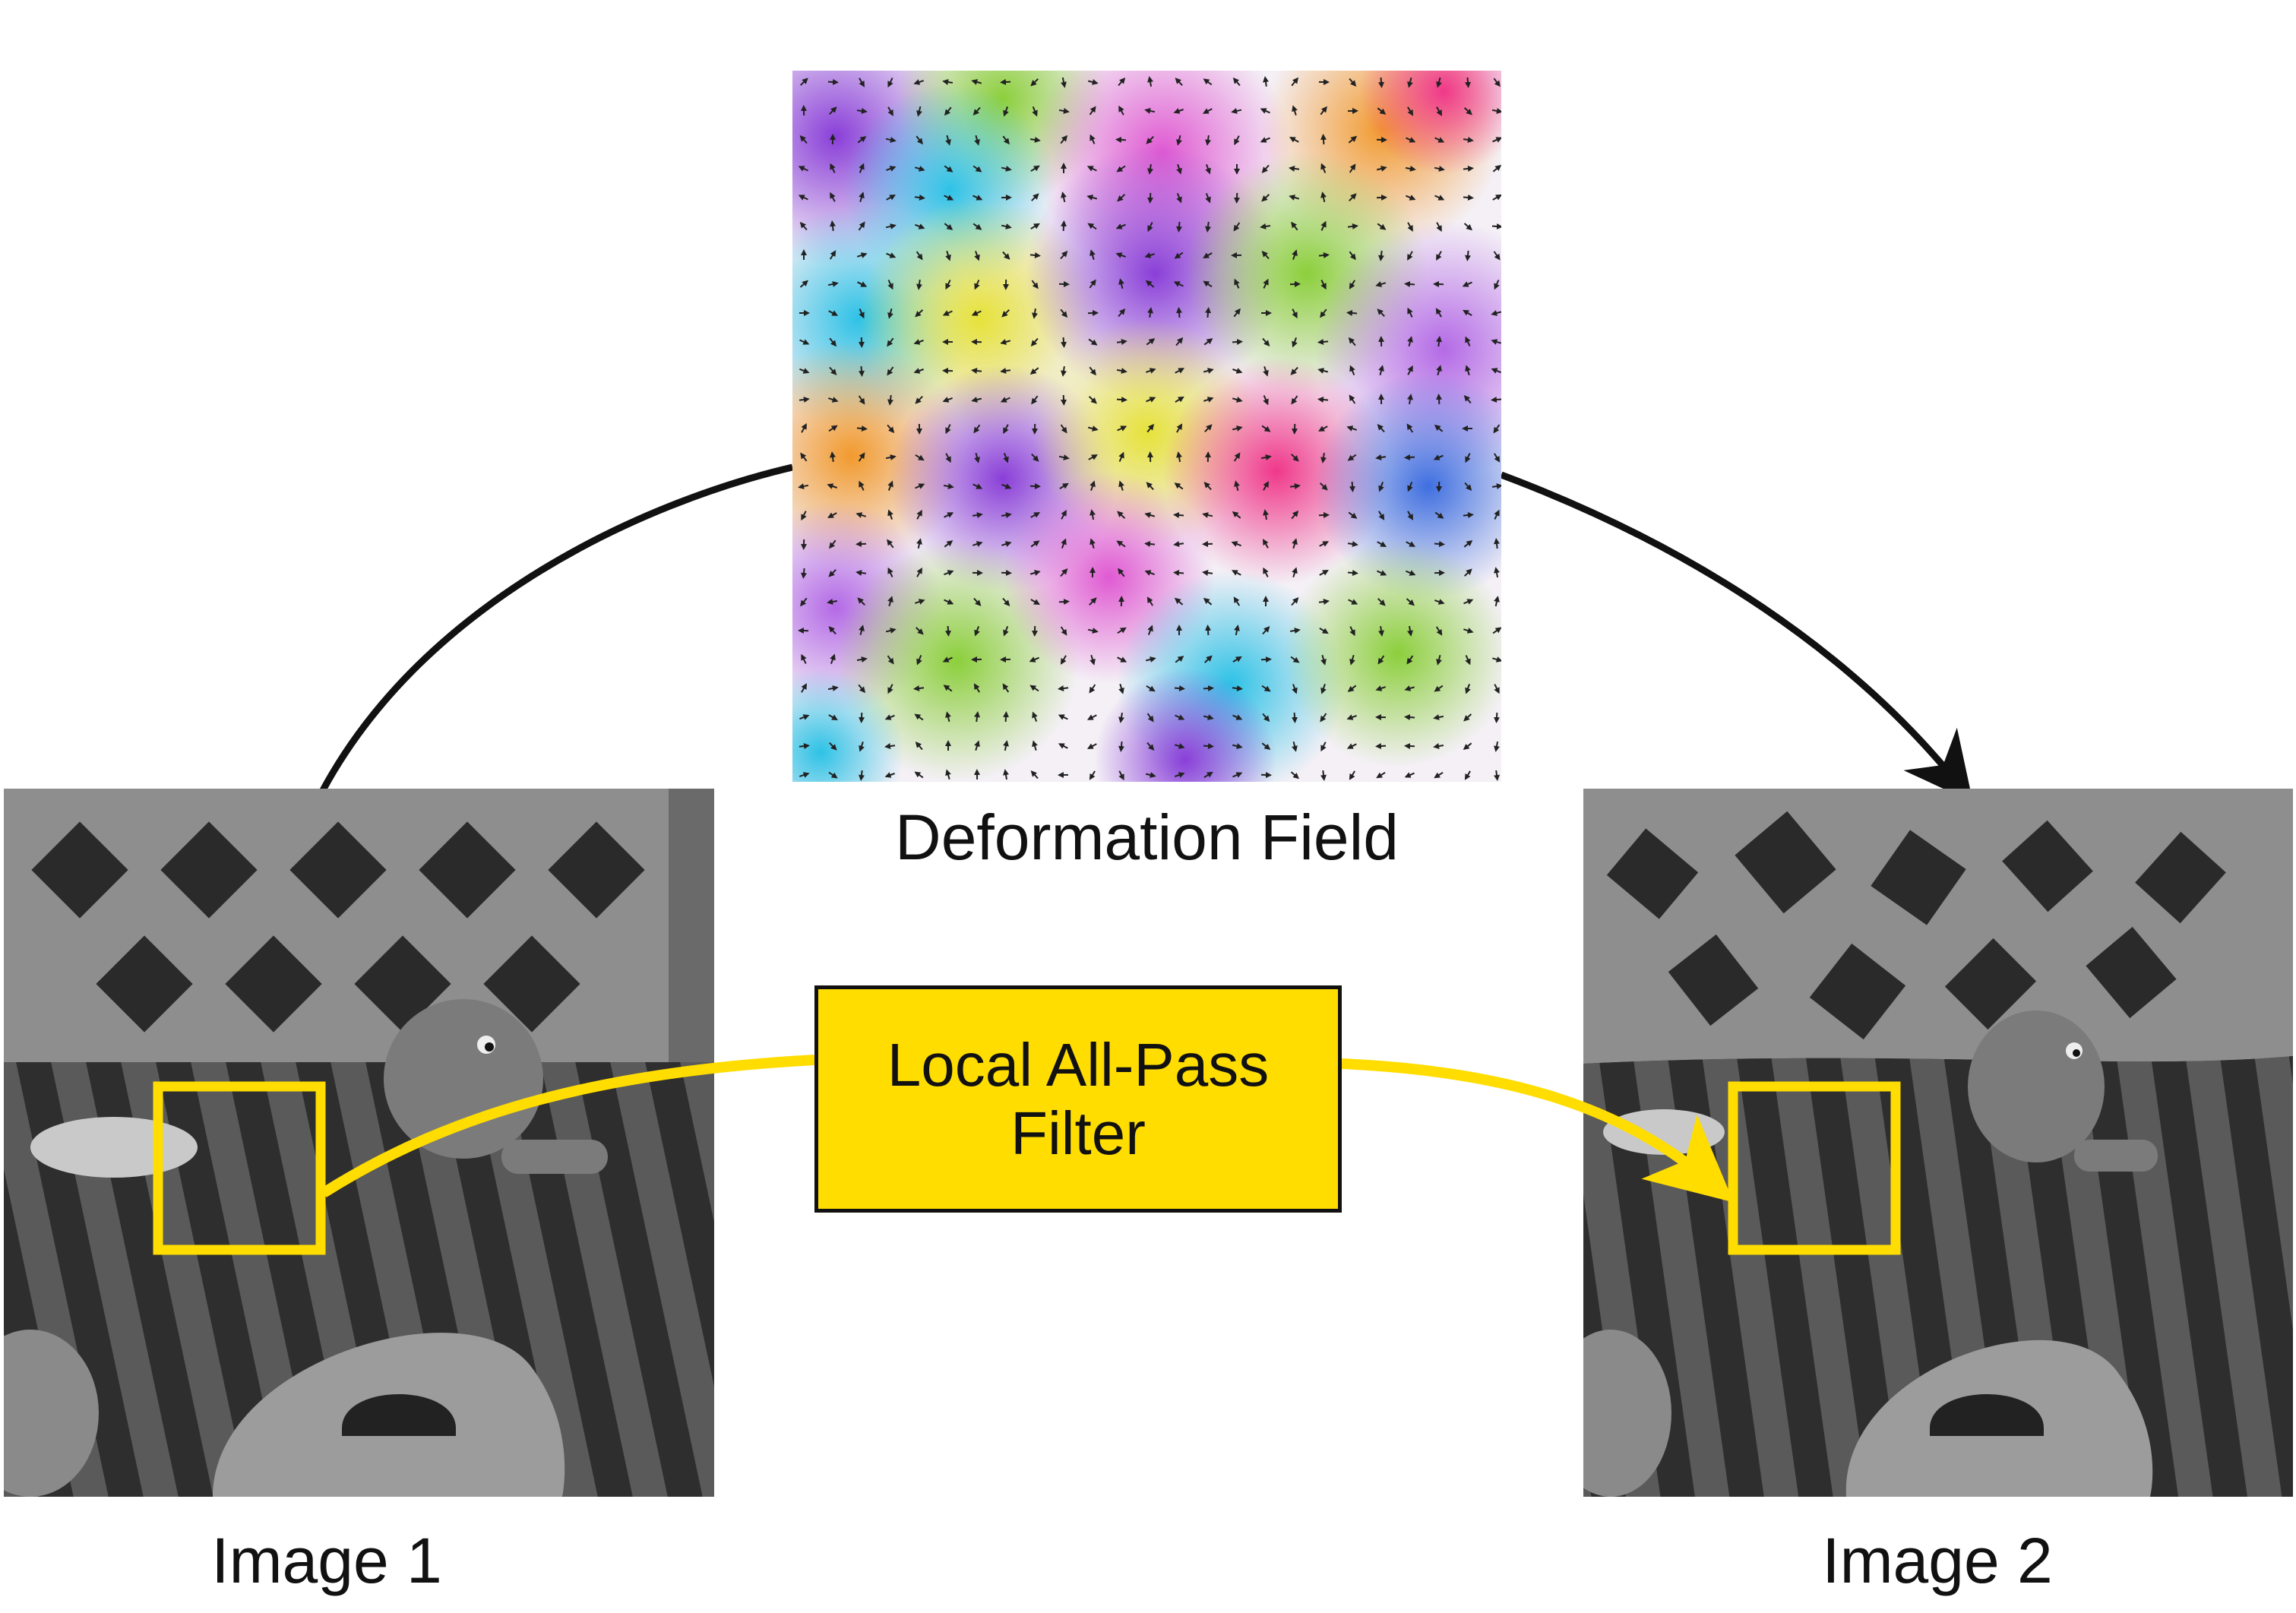 This screenshot has height=1613, width=2296. I want to click on filter-label-line2: Filter, so click(1078, 1133).